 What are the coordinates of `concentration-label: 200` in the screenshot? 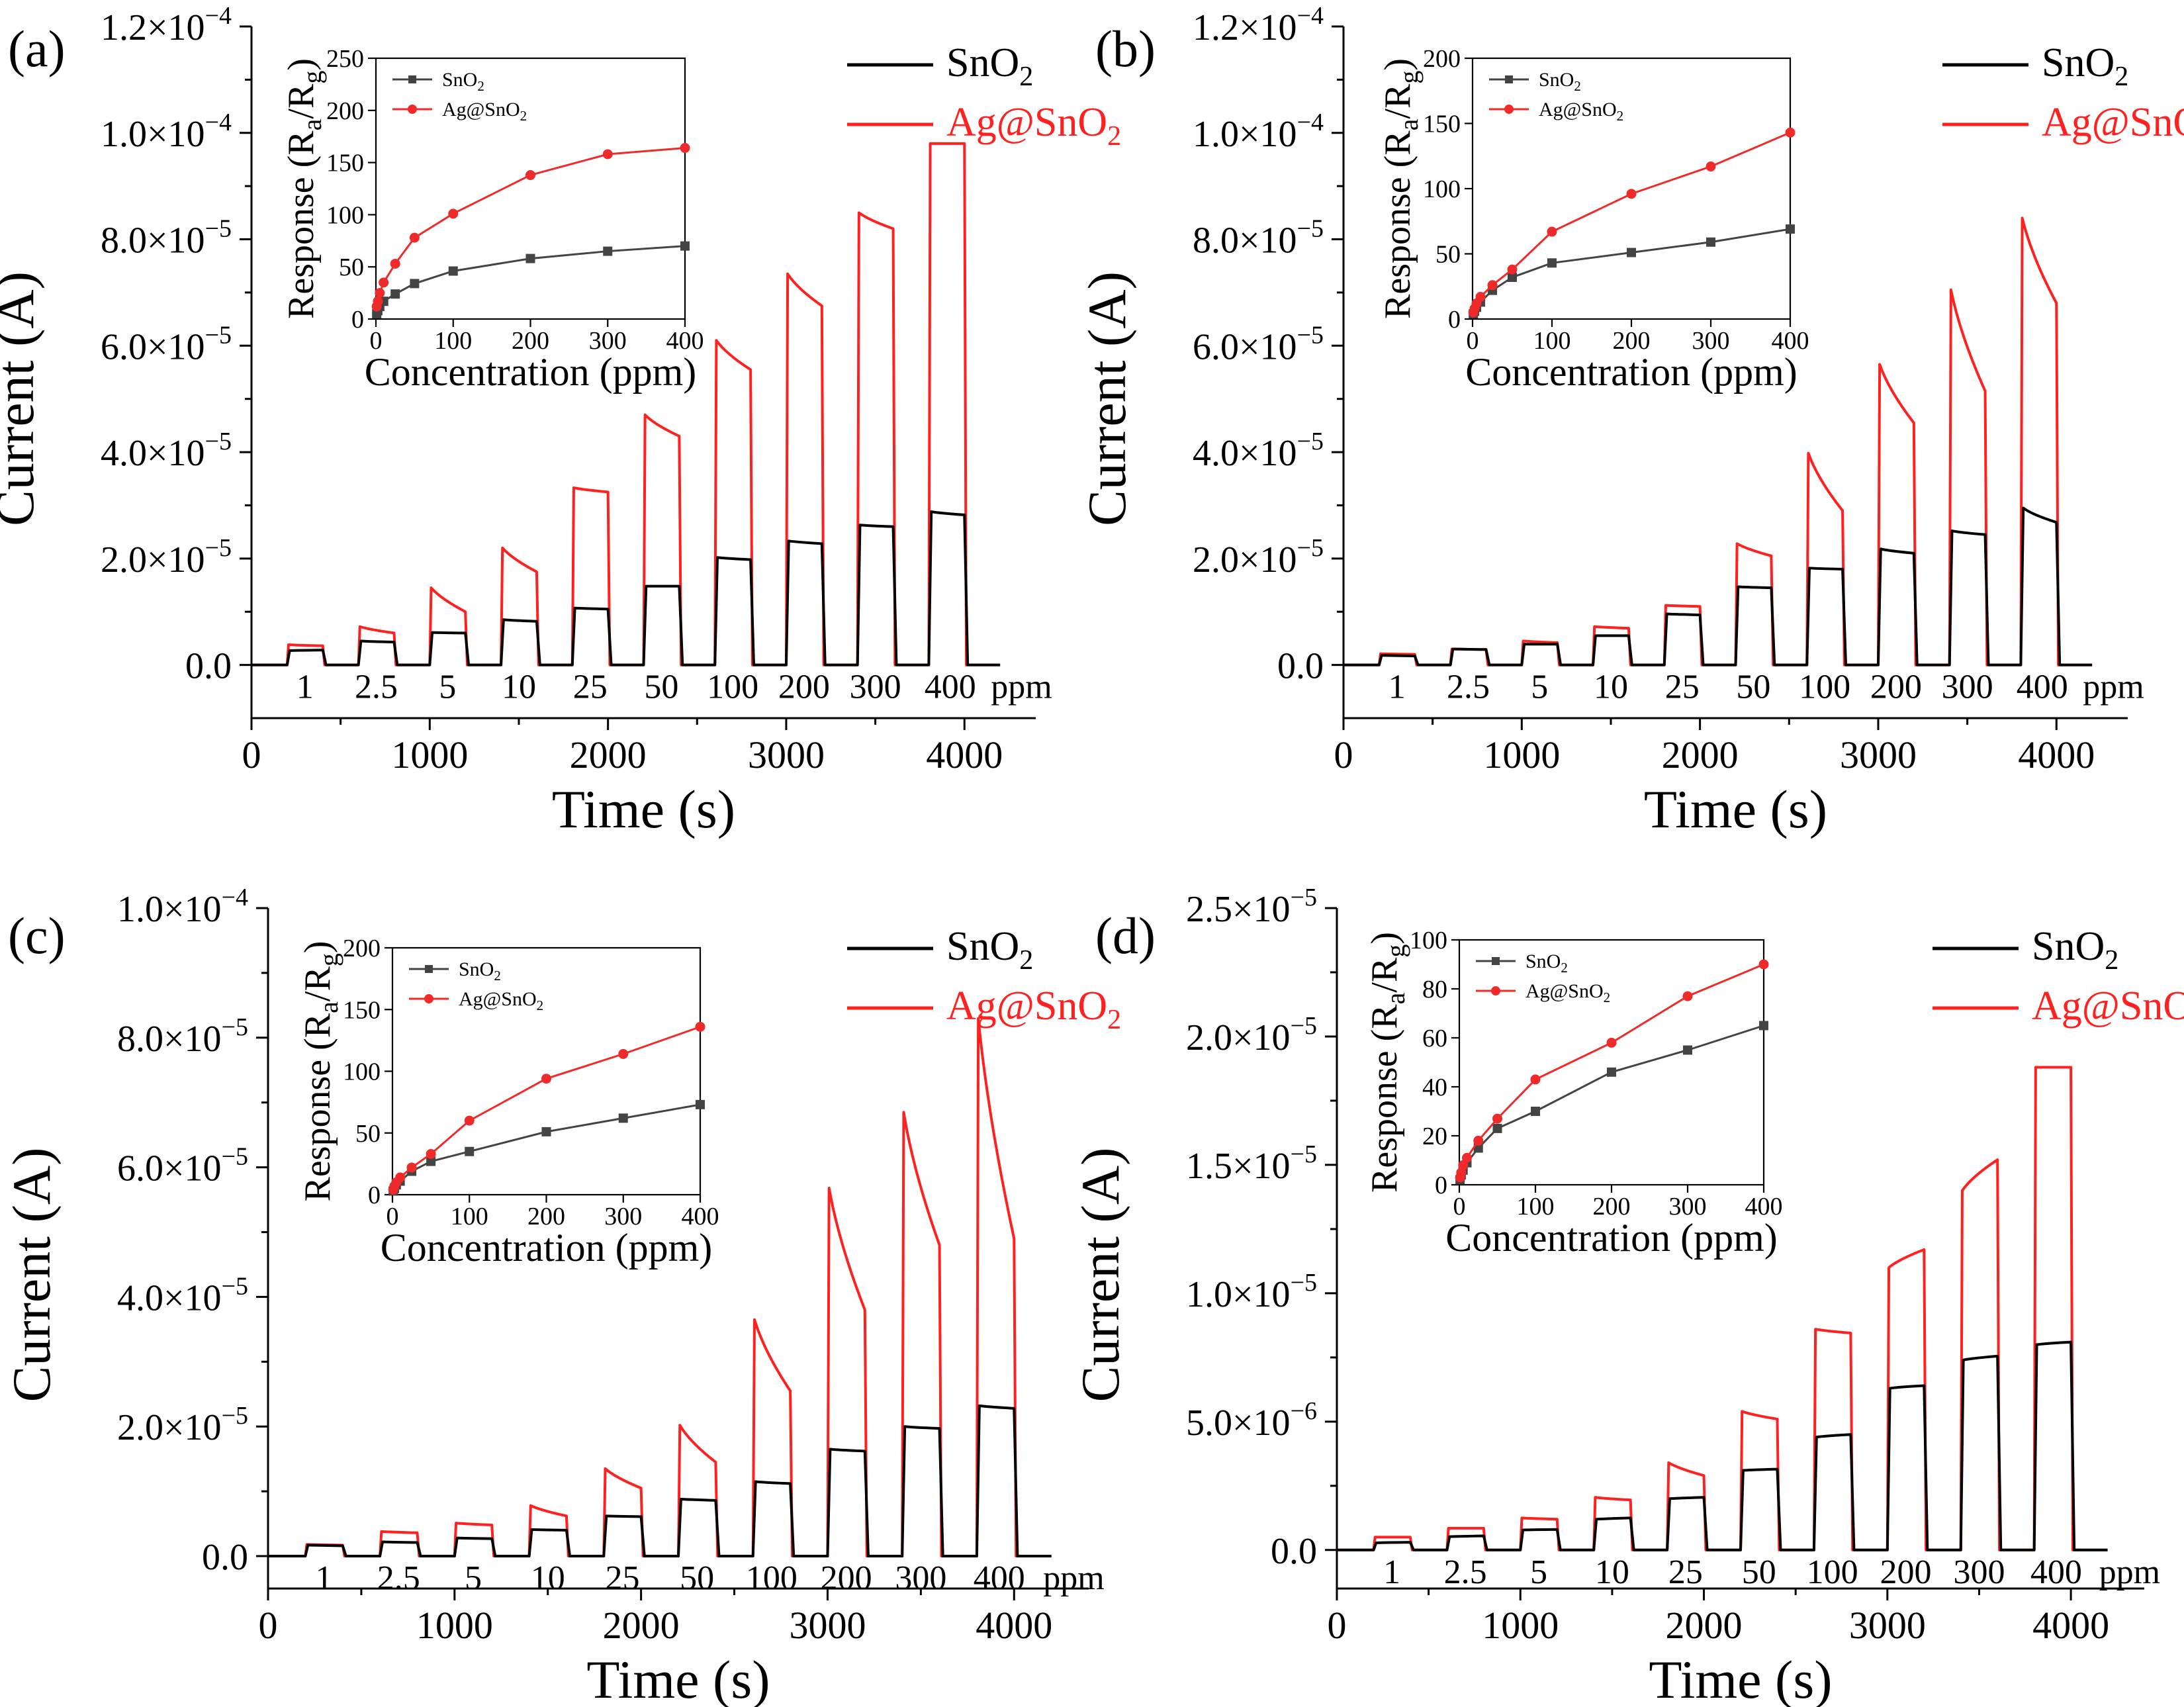 It's located at (804, 687).